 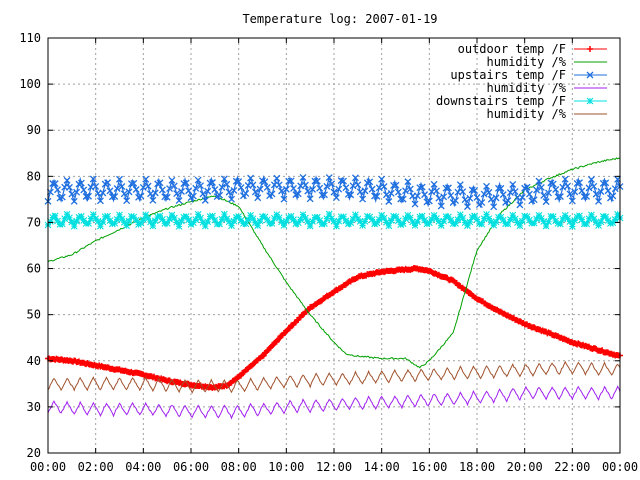 What do you see at coordinates (34, 361) in the screenshot?
I see `y-tick-label: 40` at bounding box center [34, 361].